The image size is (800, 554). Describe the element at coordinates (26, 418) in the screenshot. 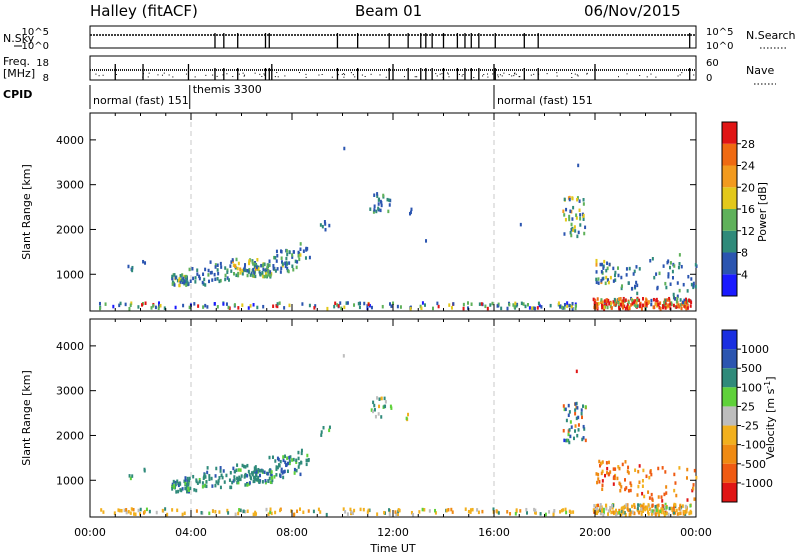

I see `velocity-ylabel: Slant Range [km]` at that location.